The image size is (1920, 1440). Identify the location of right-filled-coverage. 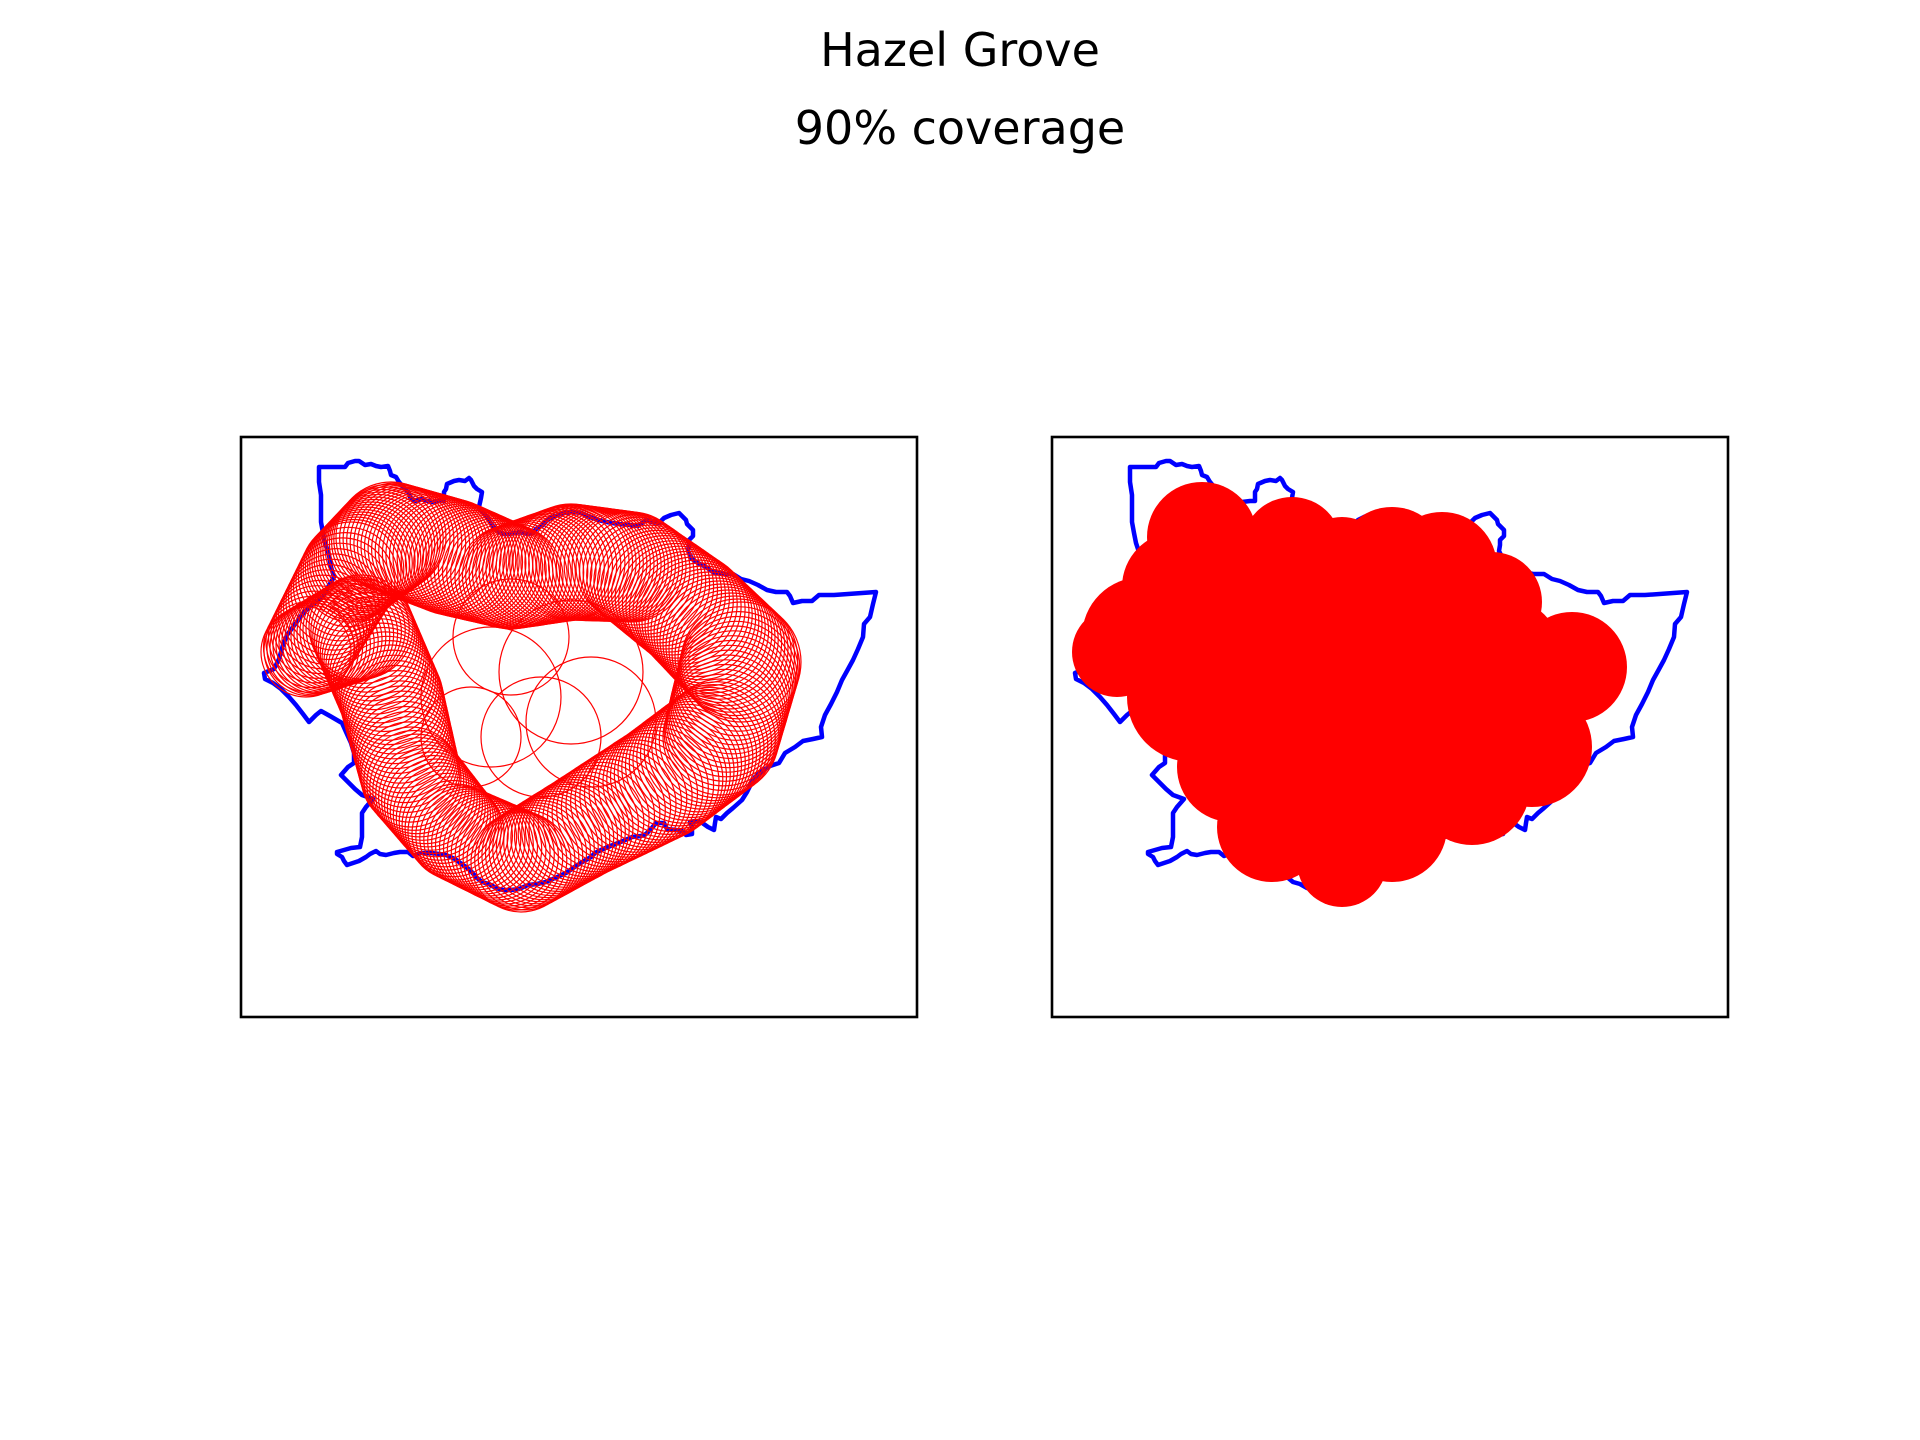
(1349, 694).